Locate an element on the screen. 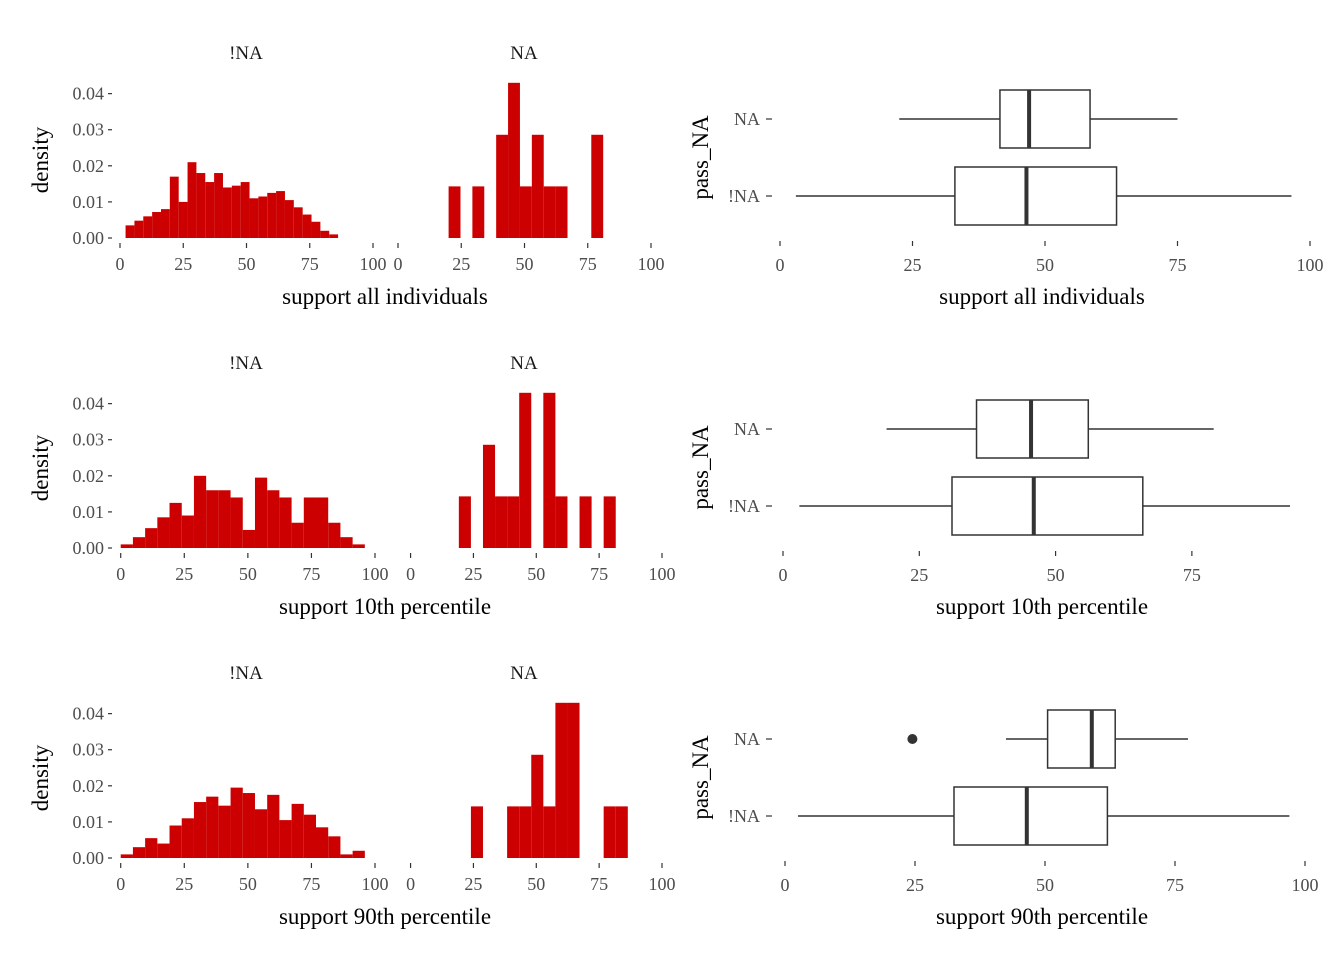 The image size is (1344, 960). y-axis-title: pass_NA is located at coordinates (700, 777).